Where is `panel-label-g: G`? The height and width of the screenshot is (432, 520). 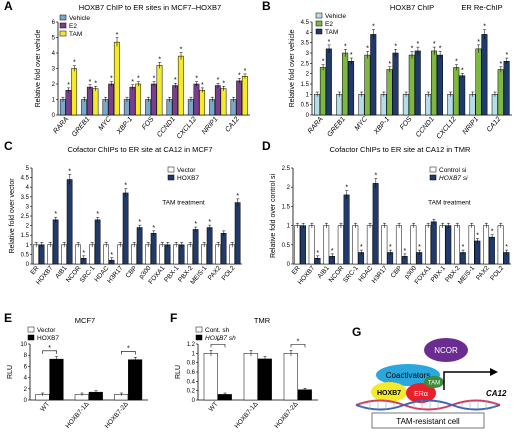
panel-label-g: G is located at coordinates (356, 332).